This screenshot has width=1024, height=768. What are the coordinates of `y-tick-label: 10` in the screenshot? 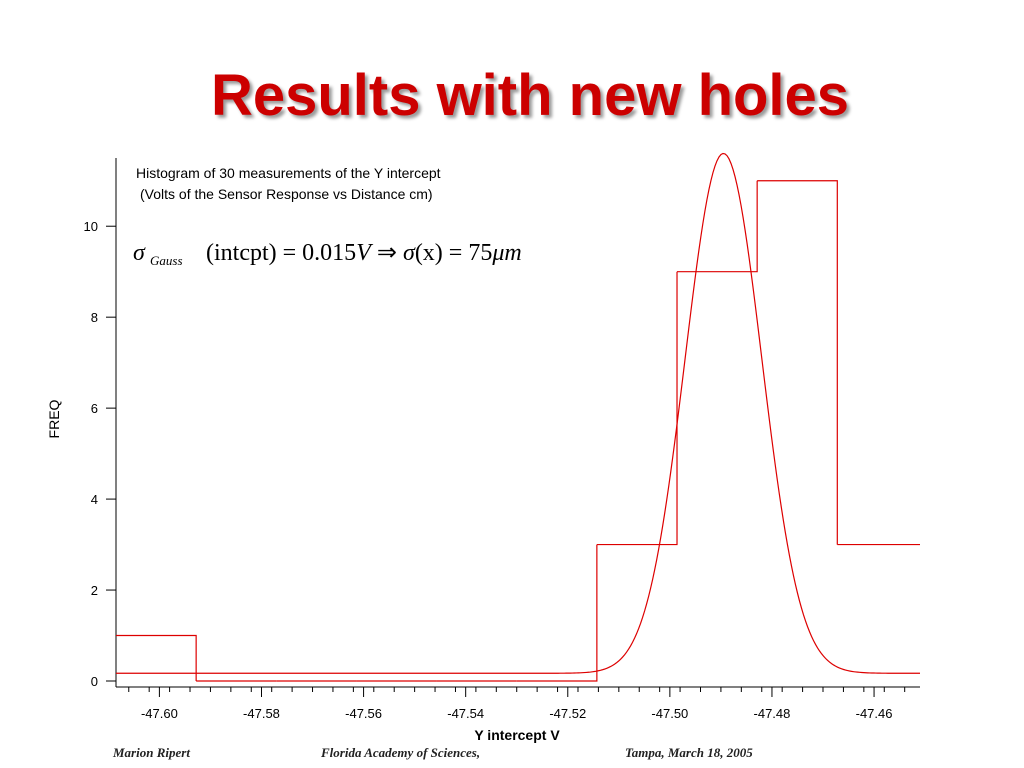 It's located at (91, 226).